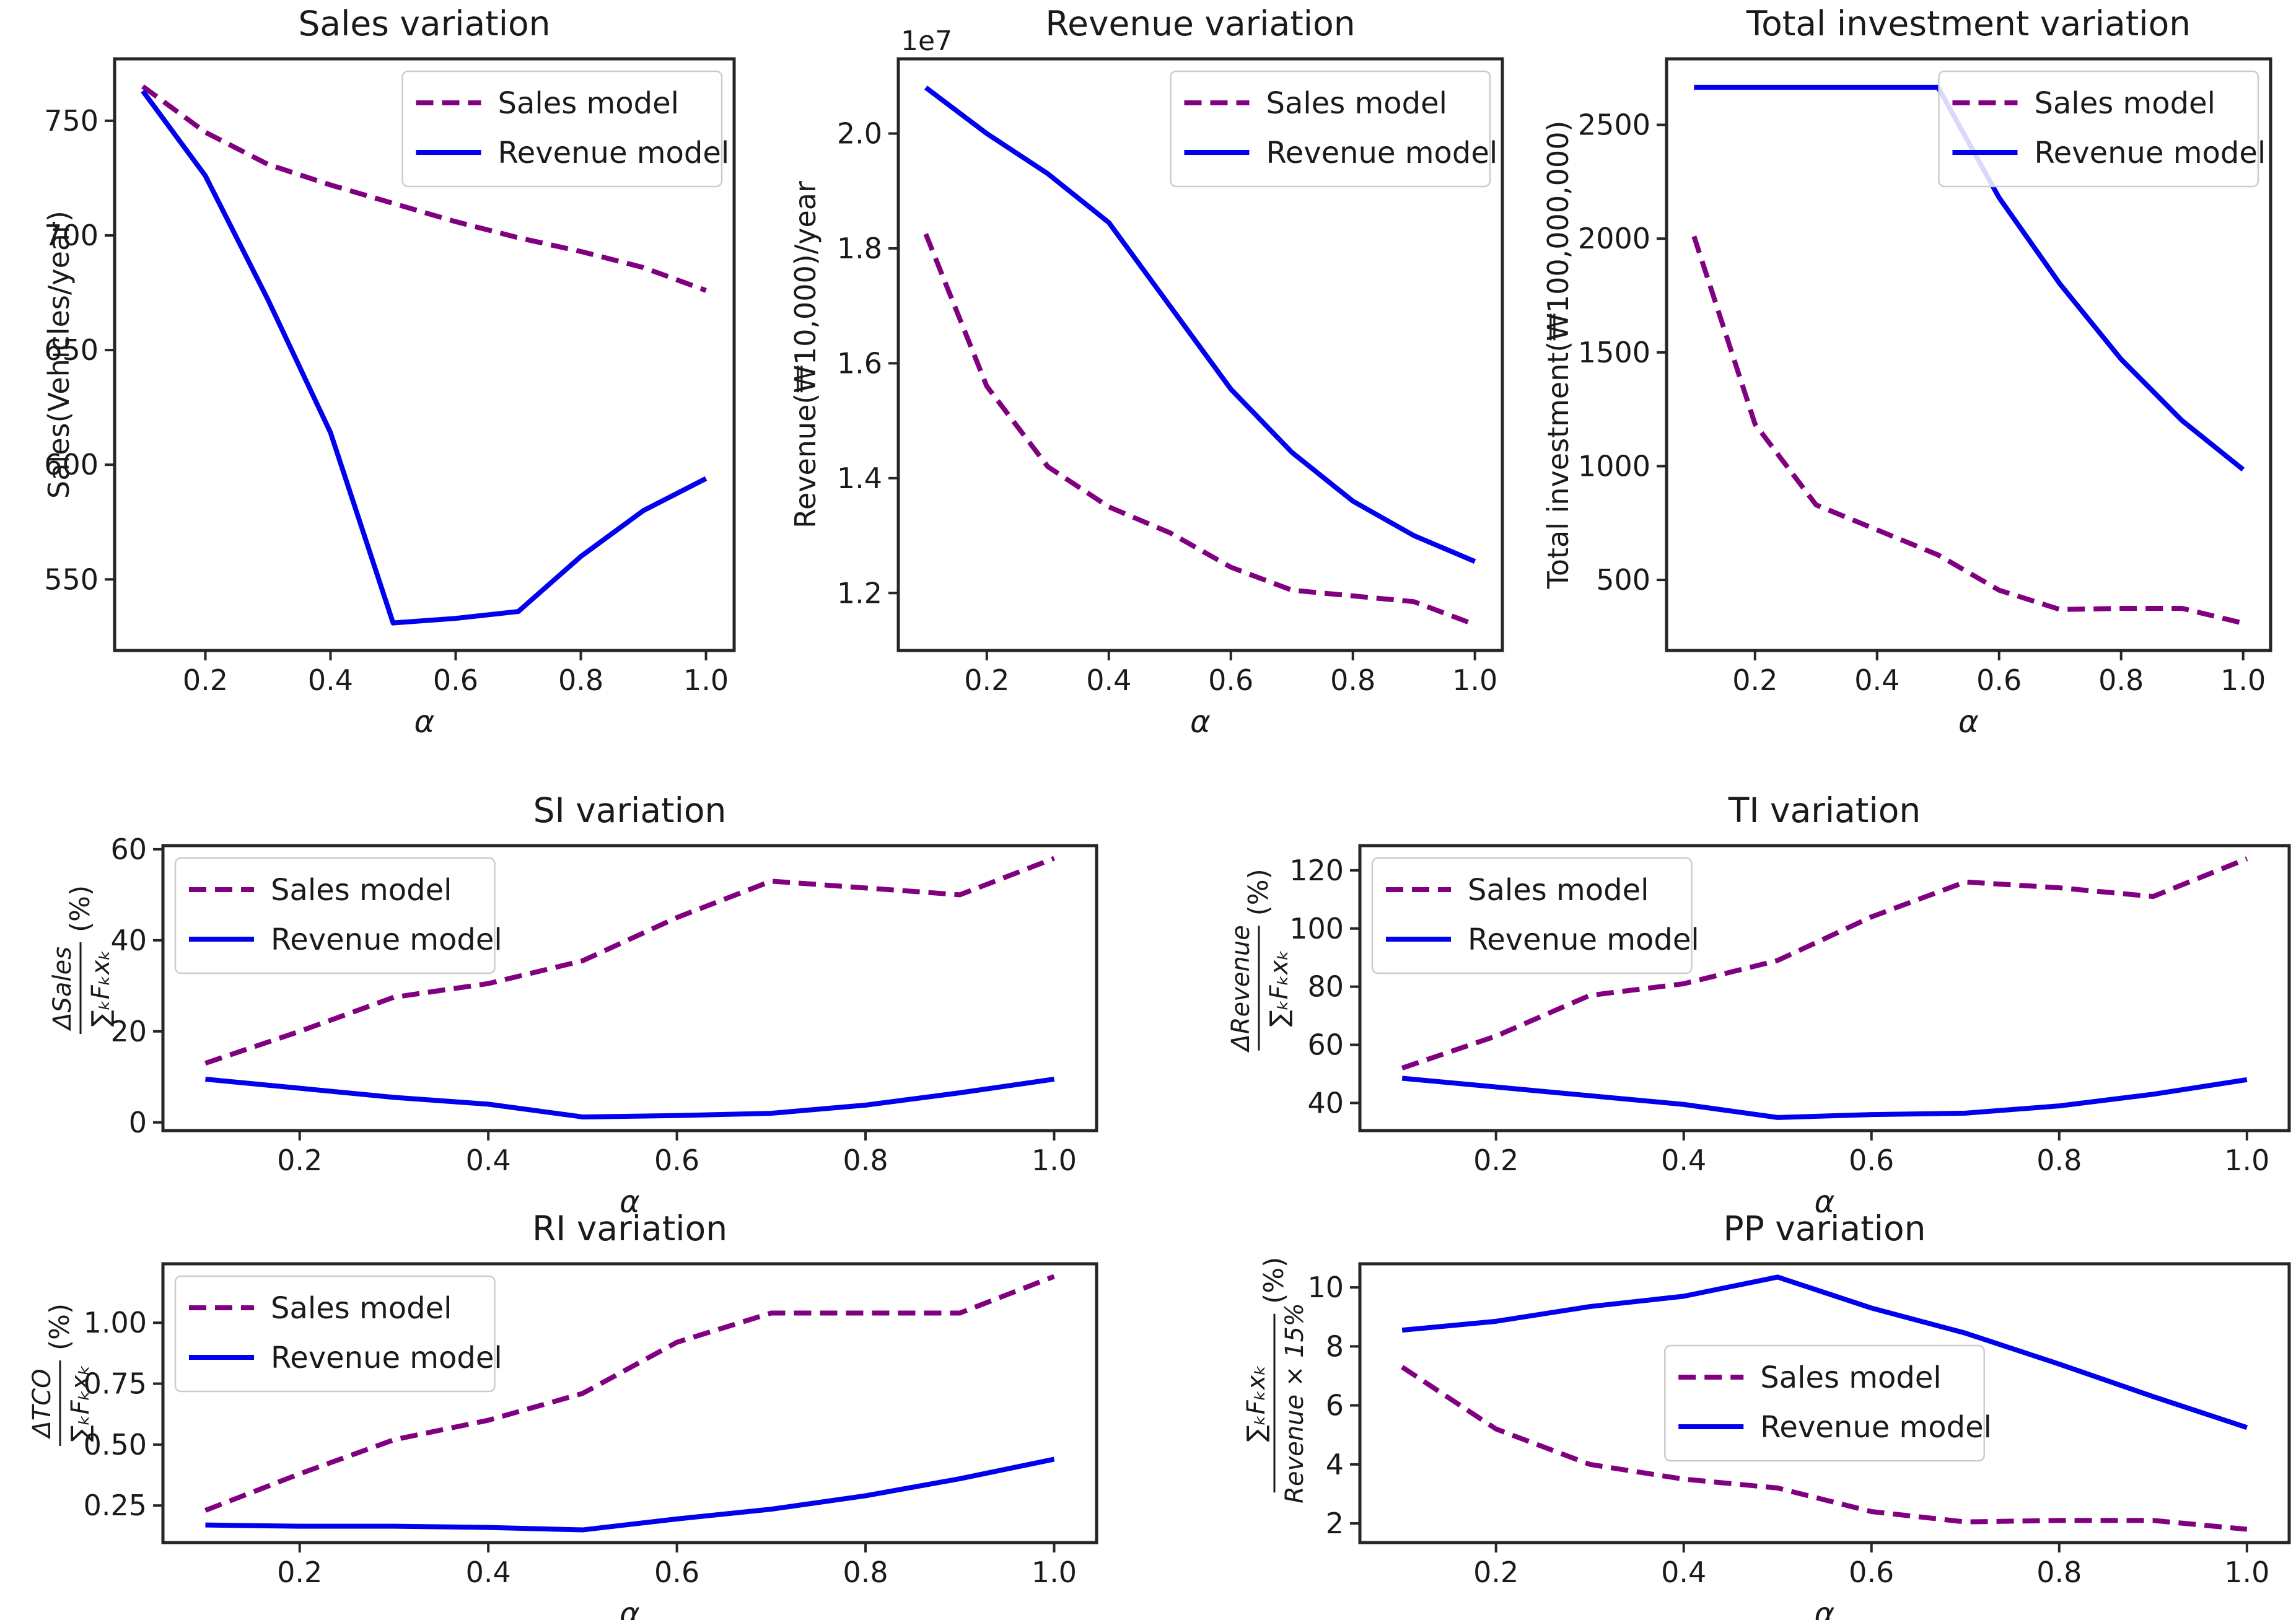 This screenshot has width=2296, height=1620. What do you see at coordinates (115, 1506) in the screenshot?
I see `y-tick-label: 0.25` at bounding box center [115, 1506].